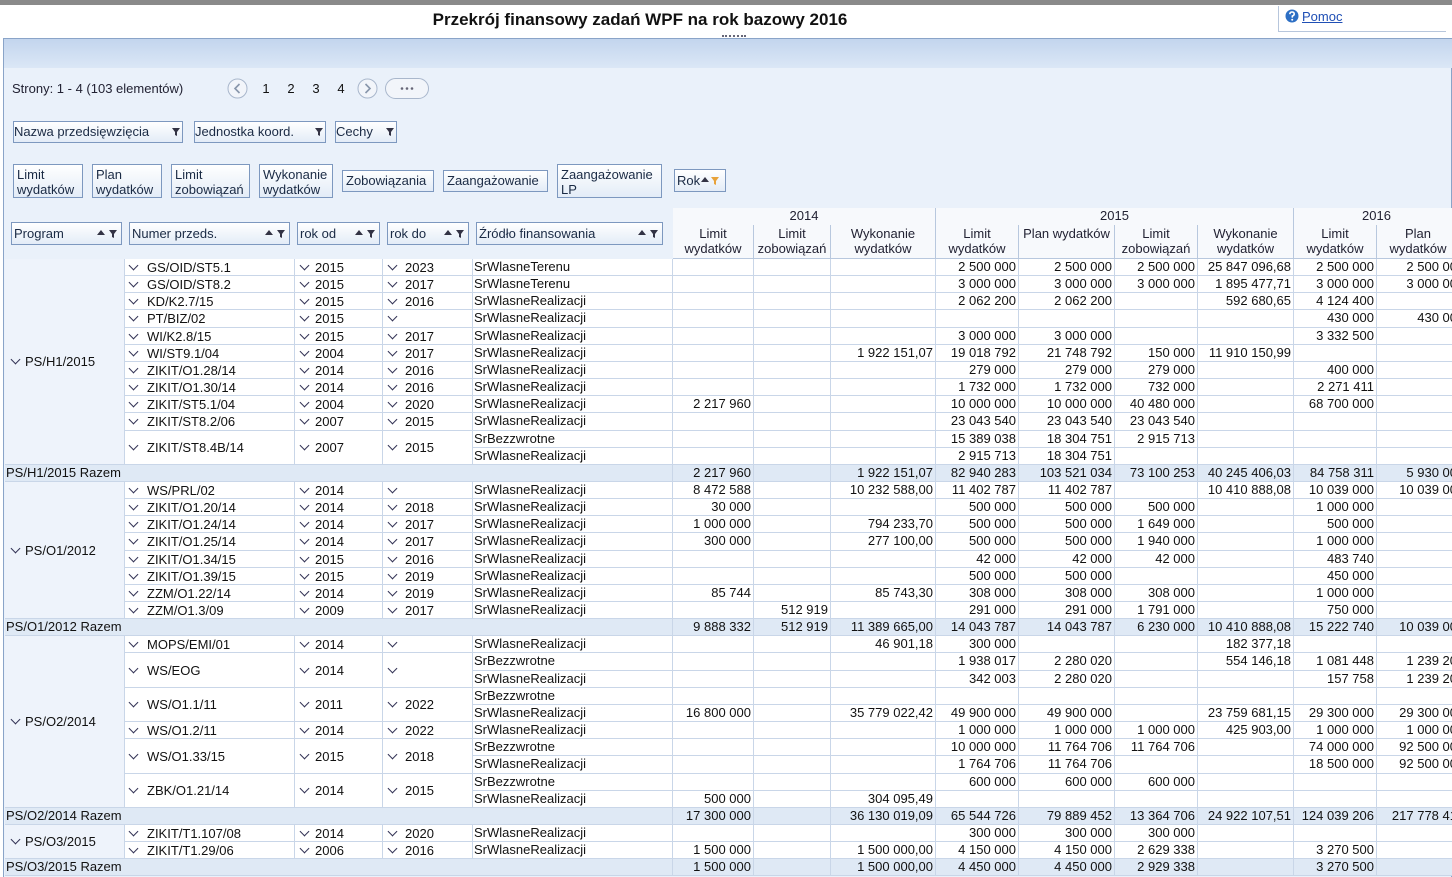 The width and height of the screenshot is (1452, 877). I want to click on row-field-button: Program, so click(66, 233).